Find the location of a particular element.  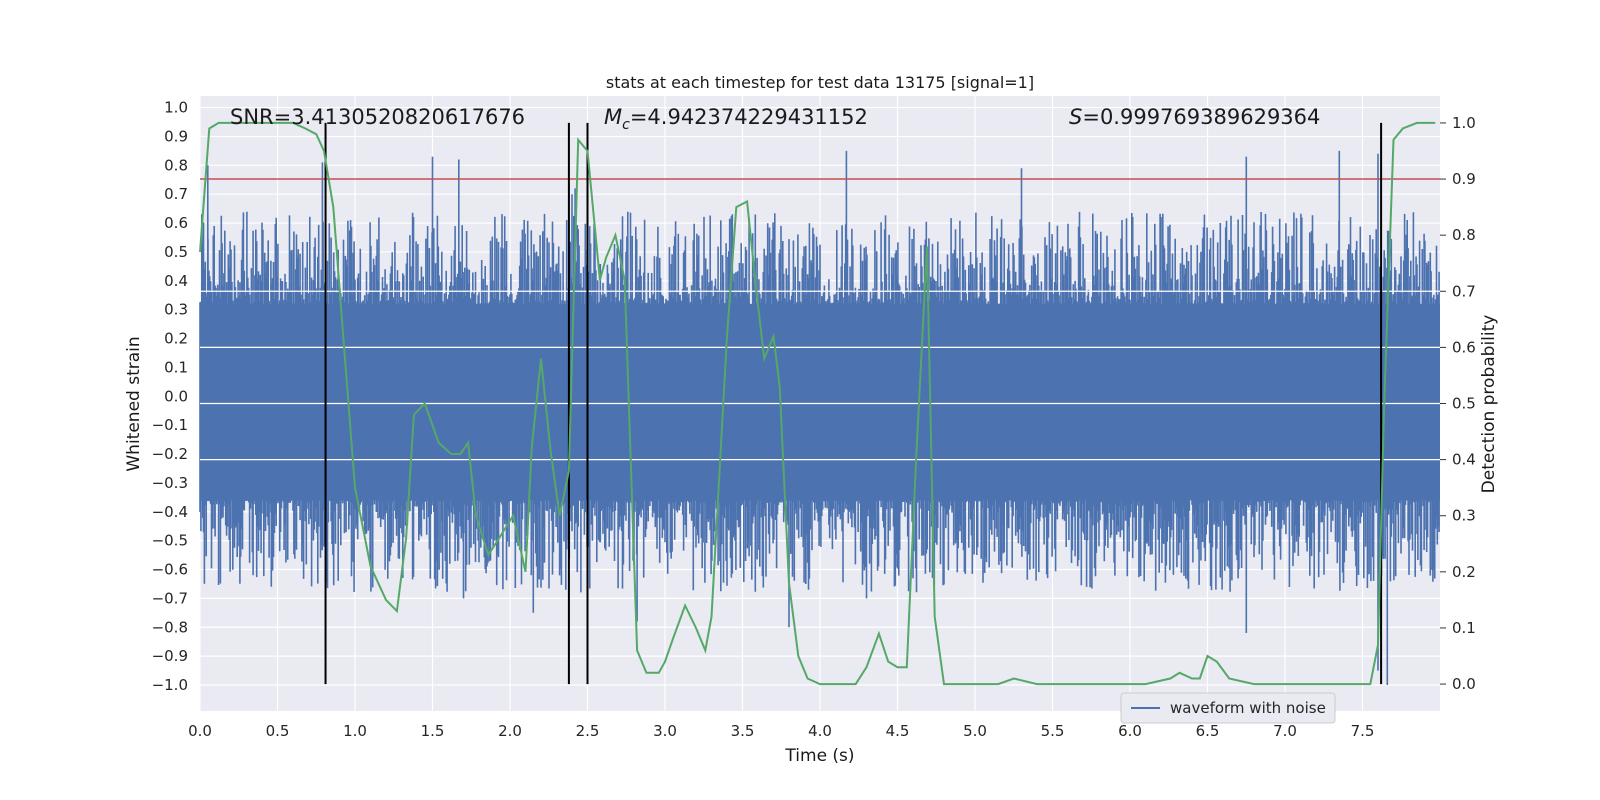

y-tick-label: −0.3 is located at coordinates (170, 483).